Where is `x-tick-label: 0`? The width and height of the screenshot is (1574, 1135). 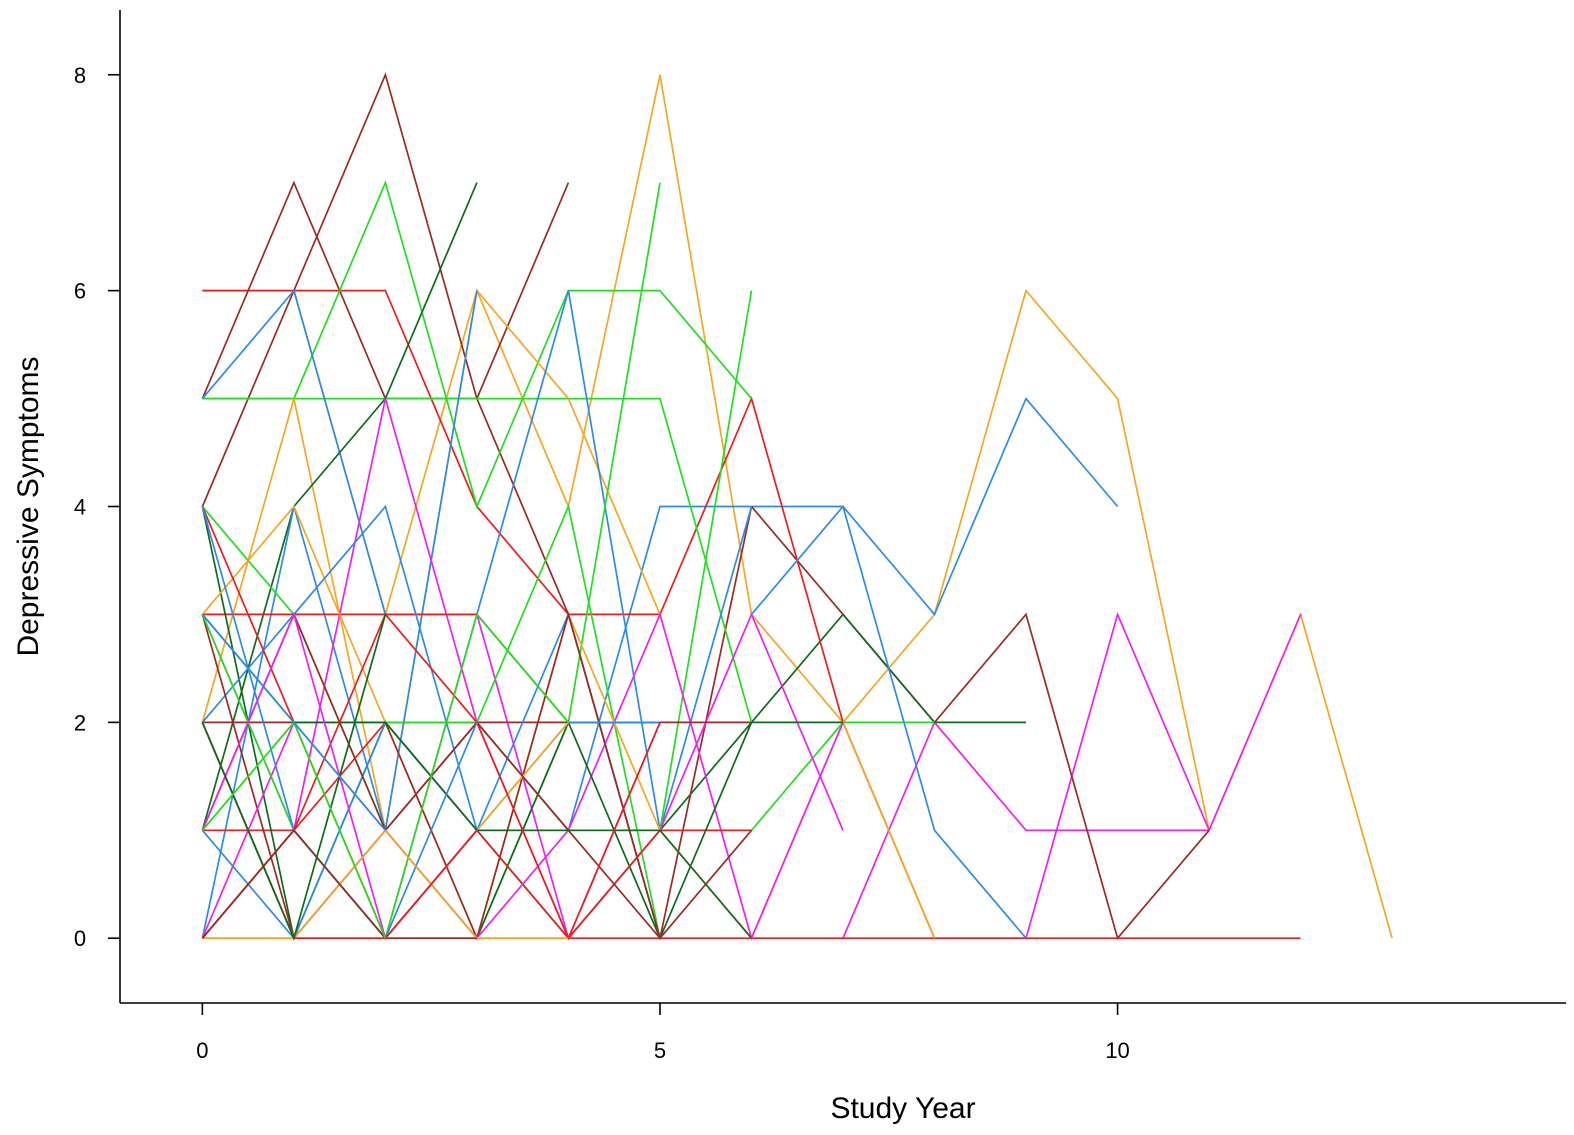
x-tick-label: 0 is located at coordinates (202, 1050).